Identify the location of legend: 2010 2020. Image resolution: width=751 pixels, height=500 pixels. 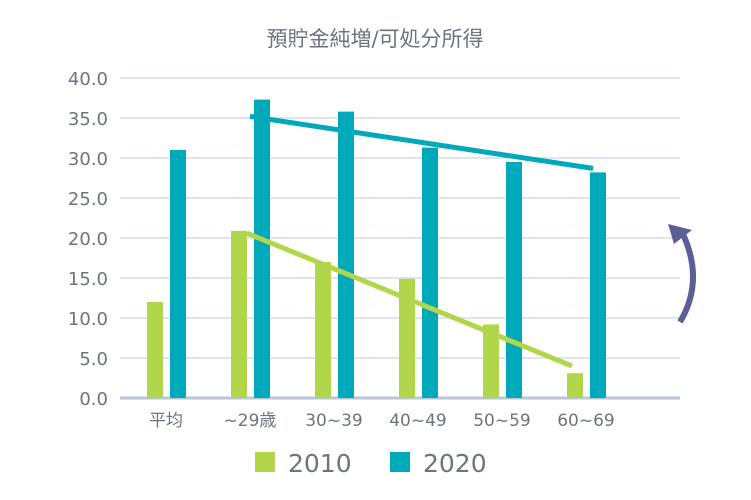
(371, 463).